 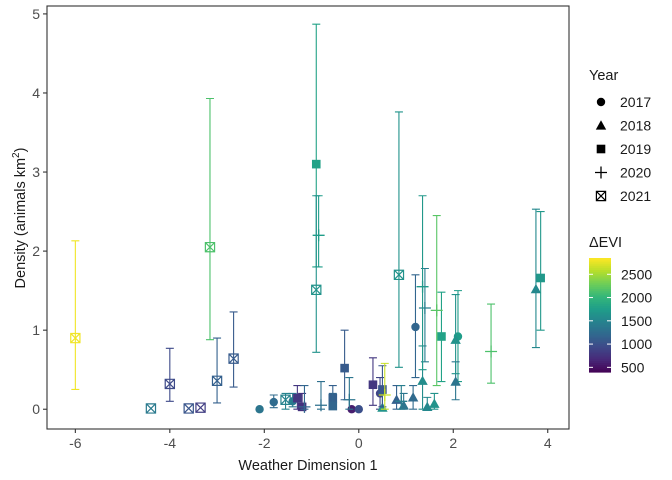 What do you see at coordinates (453, 443) in the screenshot?
I see `x-tick-label: 2` at bounding box center [453, 443].